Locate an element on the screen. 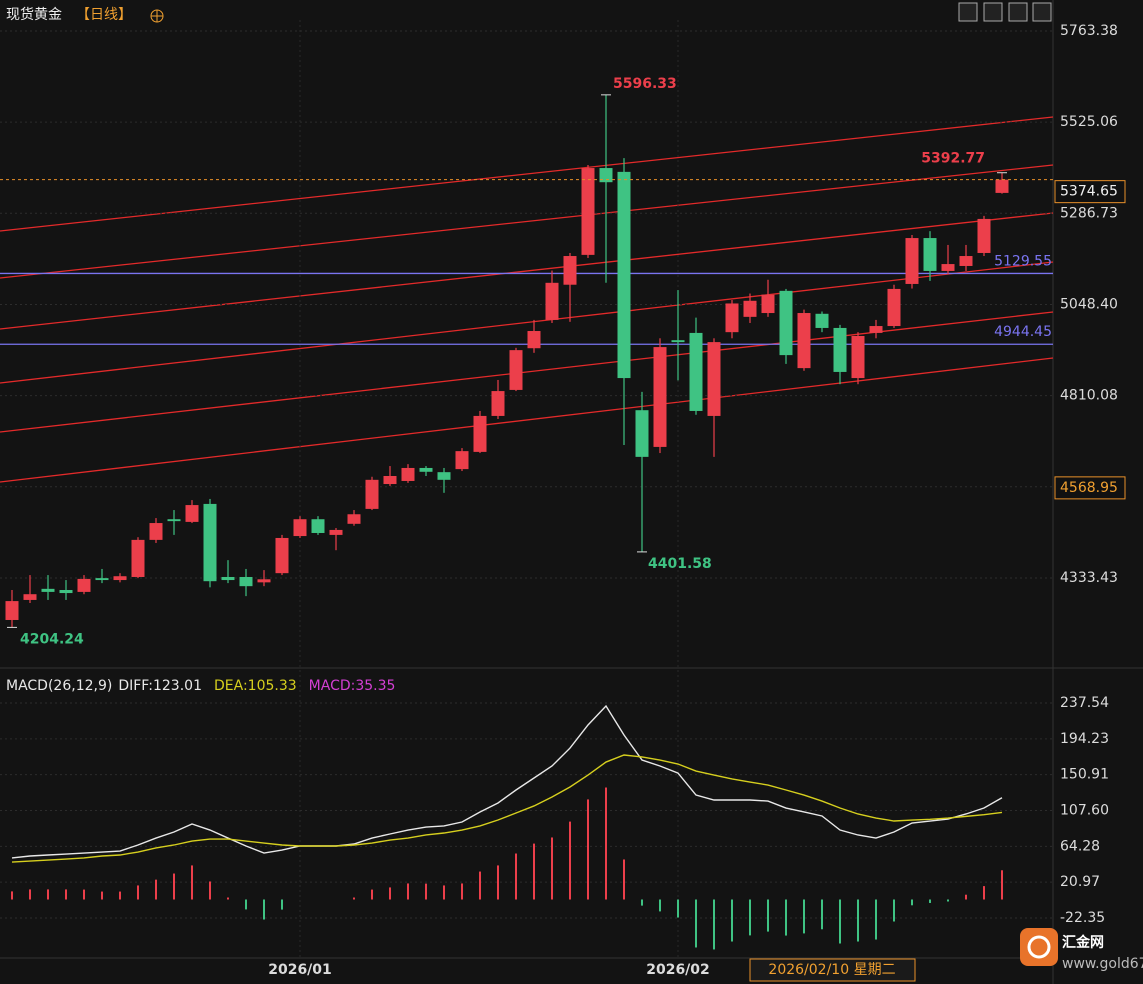  level-label: 4944.45 is located at coordinates (1023, 332).